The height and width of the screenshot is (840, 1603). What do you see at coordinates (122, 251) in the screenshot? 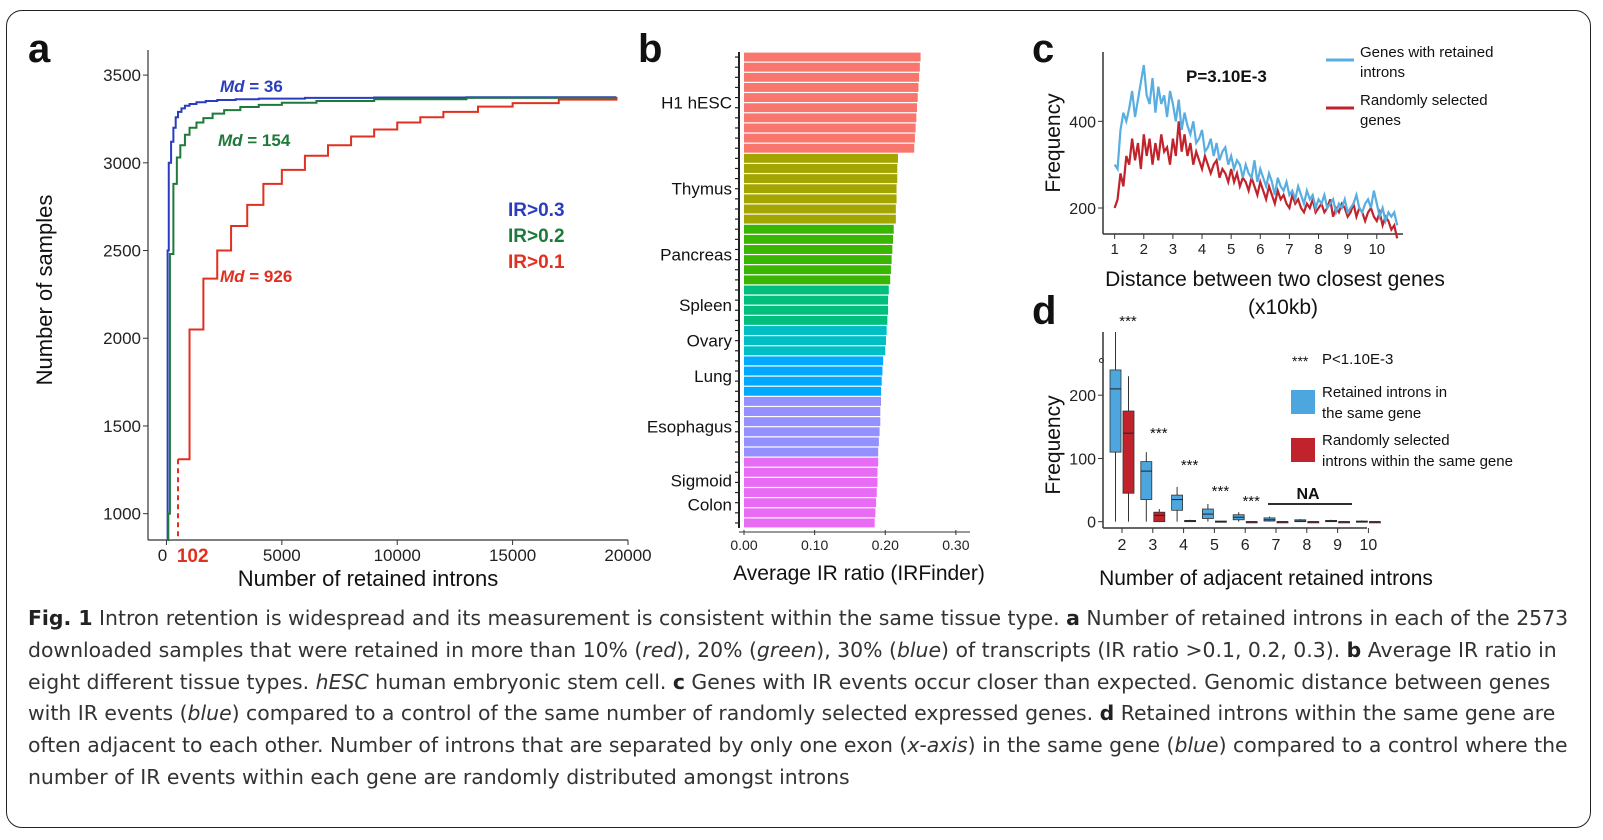
I see `y-tick-label: 2500` at bounding box center [122, 251].